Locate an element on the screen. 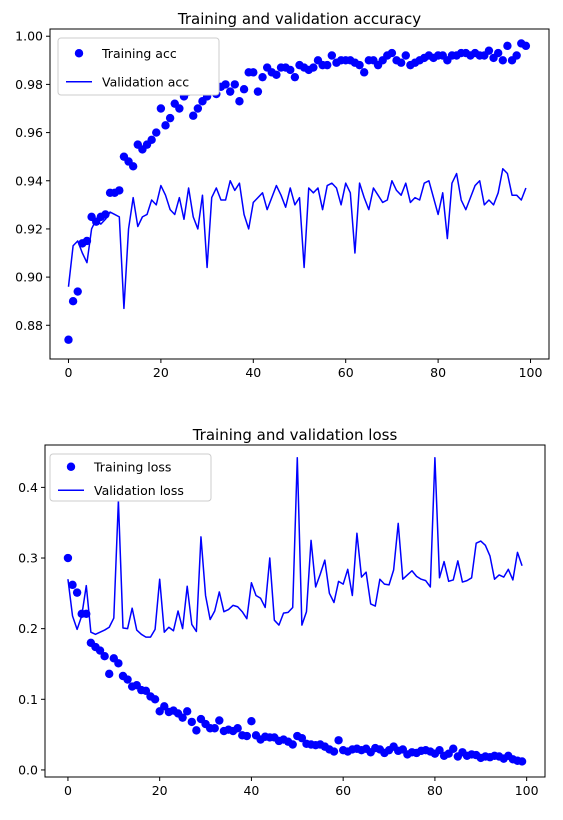 This screenshot has height=820, width=563. chart-1-legend-label: Training acc is located at coordinates (139, 53).